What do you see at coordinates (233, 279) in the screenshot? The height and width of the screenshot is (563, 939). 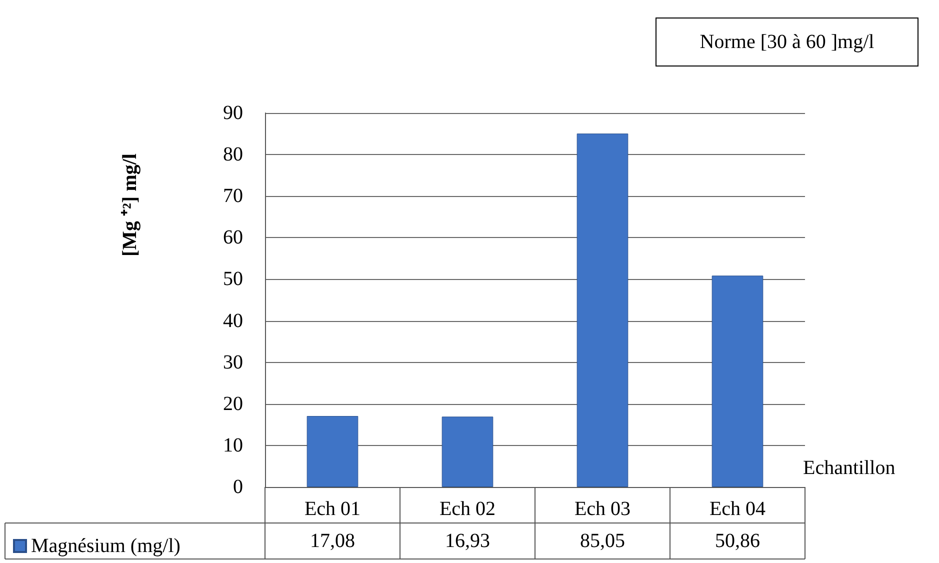 I see `y-tick-label: 50` at bounding box center [233, 279].